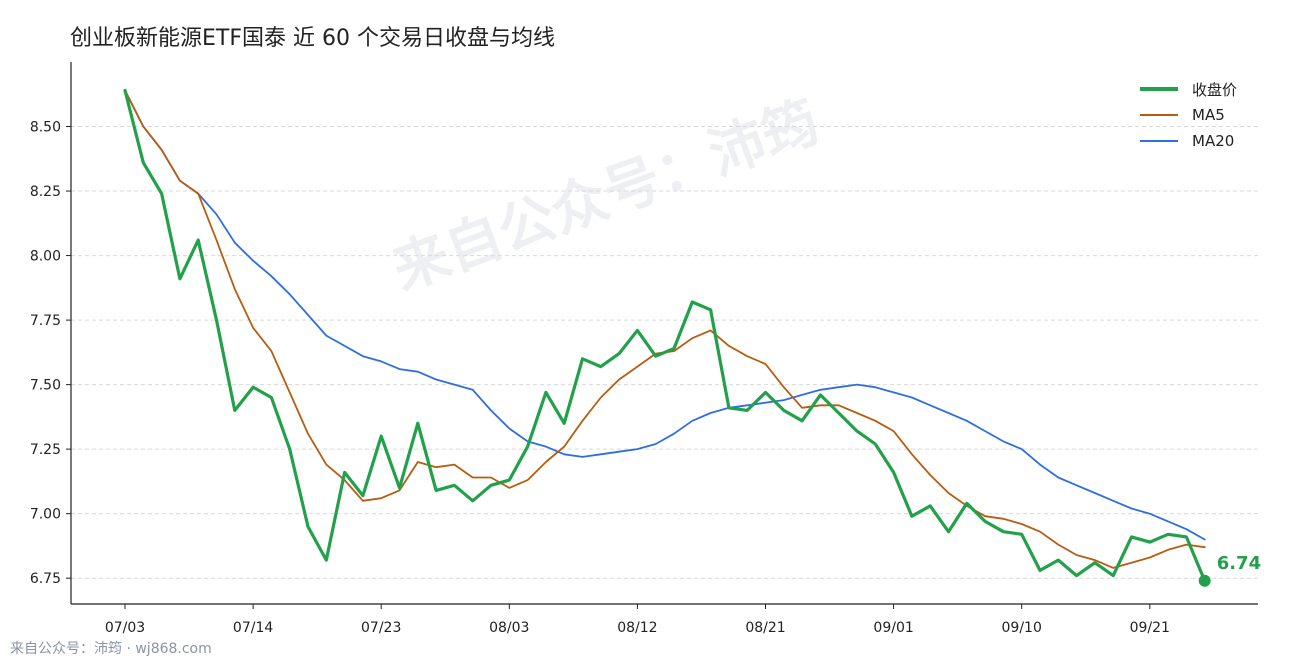  Describe the element at coordinates (111, 649) in the screenshot. I see `footer-credit: 来自公众号：沛筠 · wj868.com` at that location.